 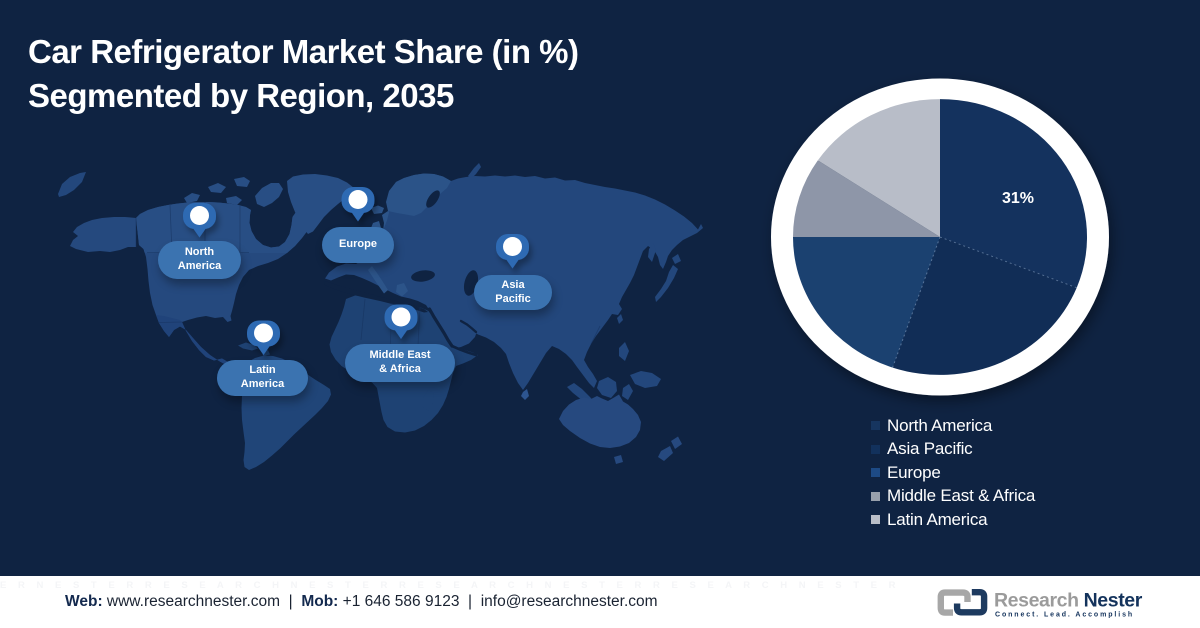 What do you see at coordinates (1068, 601) in the screenshot?
I see `svg-text: Research Nester` at bounding box center [1068, 601].